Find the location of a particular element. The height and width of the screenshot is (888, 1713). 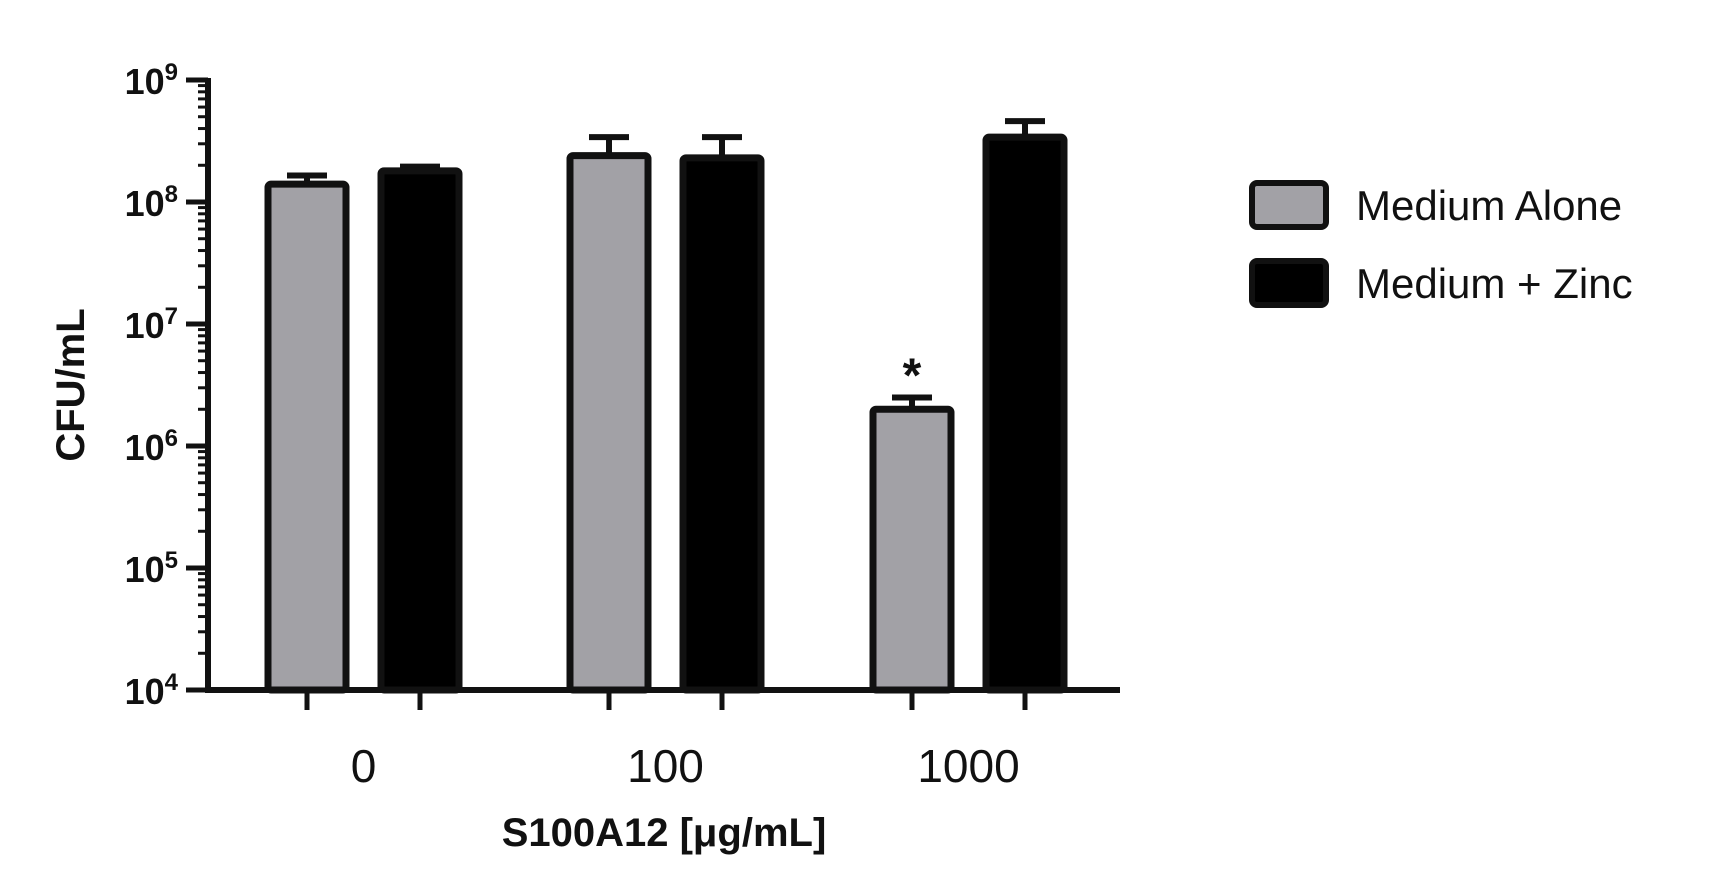

y-tick-label: 10⁶ is located at coordinates (151, 446).